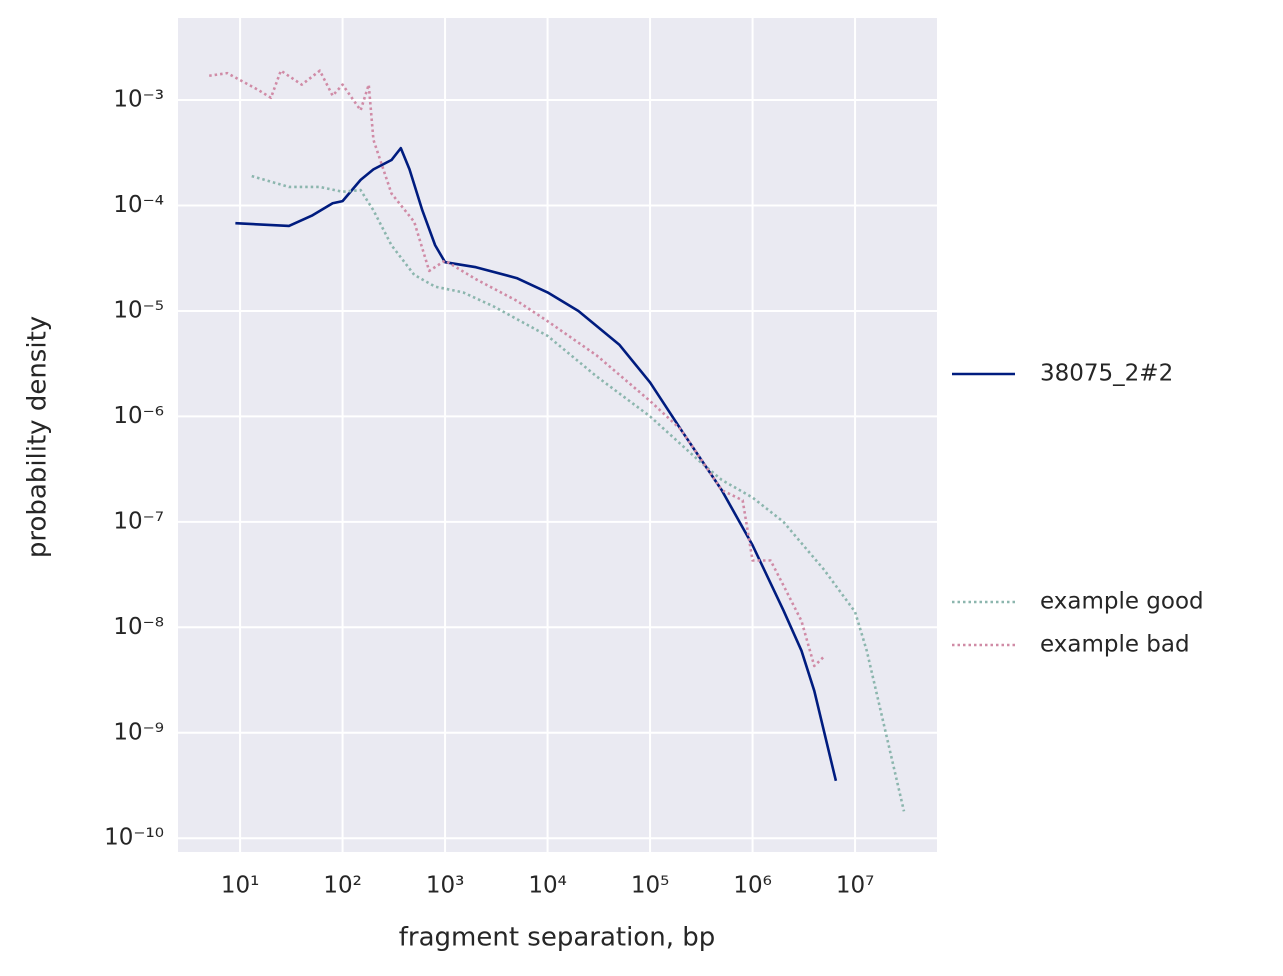  I want to click on legend-label: example good, so click(1122, 602).